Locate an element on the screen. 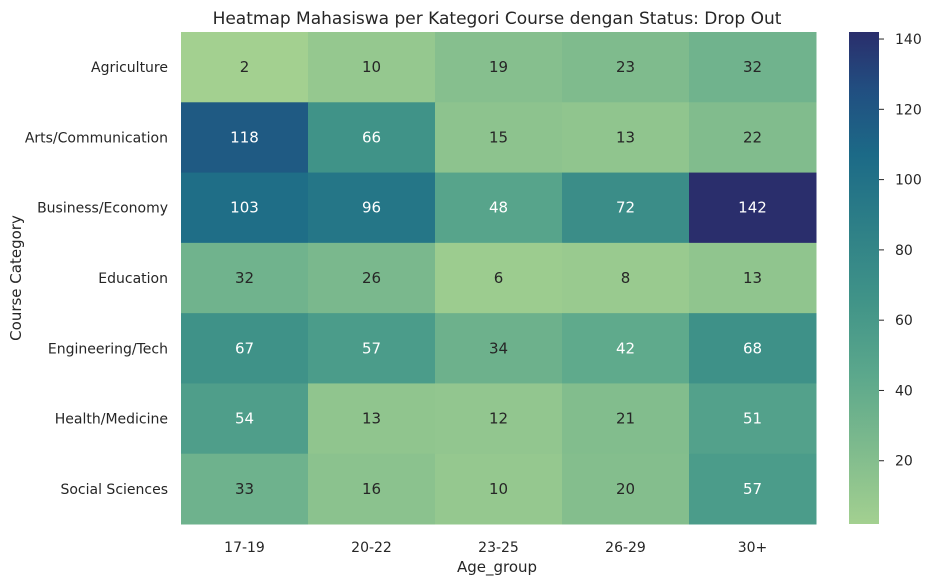 The image size is (928, 584). cell-value-label: 51 is located at coordinates (752, 419).